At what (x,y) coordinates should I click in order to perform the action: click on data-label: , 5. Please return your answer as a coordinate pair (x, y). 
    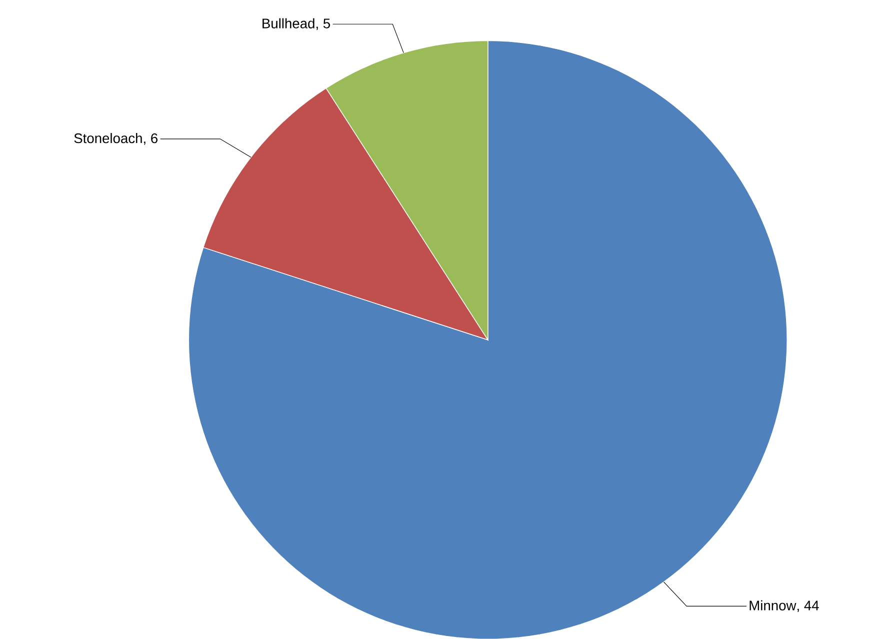
    Looking at the image, I should click on (323, 24).